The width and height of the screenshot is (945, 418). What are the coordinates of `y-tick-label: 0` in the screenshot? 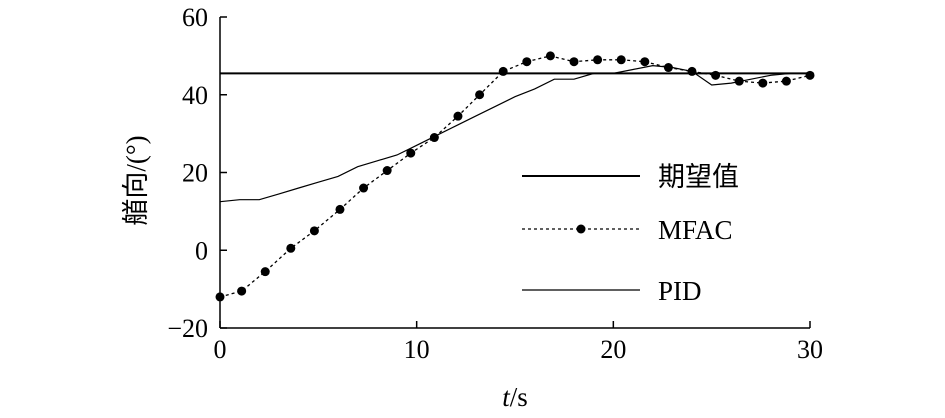 It's located at (201, 250).